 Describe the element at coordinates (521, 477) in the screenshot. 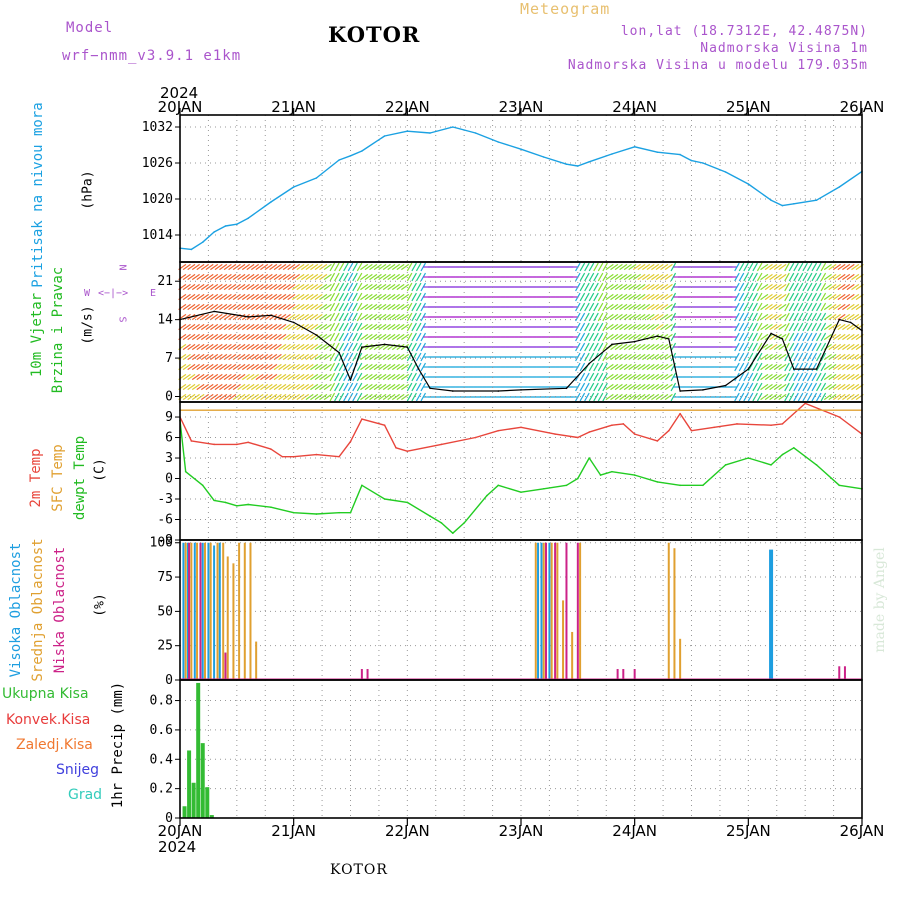

I see `dewpt-temp-line` at that location.